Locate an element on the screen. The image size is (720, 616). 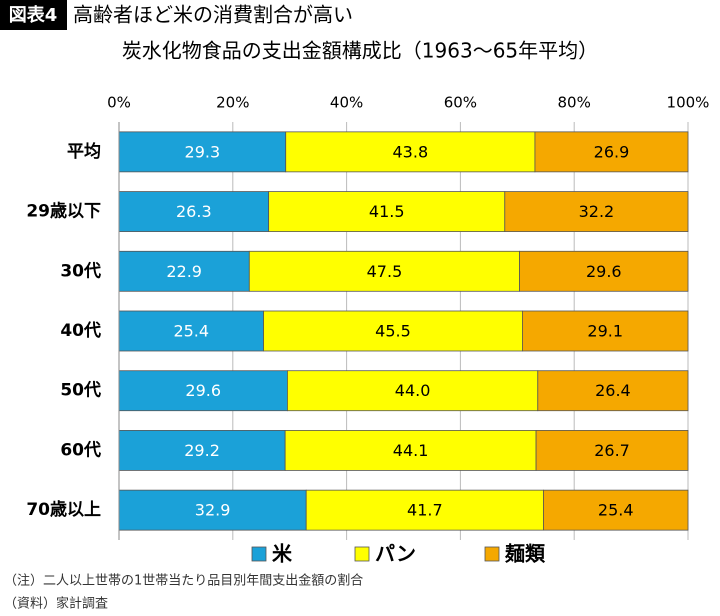
value-label: 26.7 is located at coordinates (612, 450).